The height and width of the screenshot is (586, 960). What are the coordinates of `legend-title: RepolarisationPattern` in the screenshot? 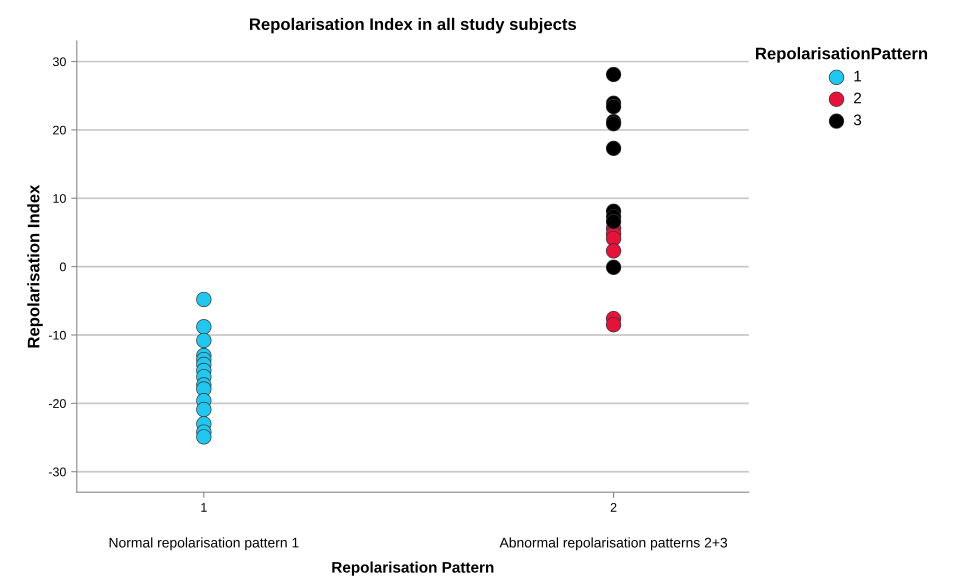 It's located at (842, 55).